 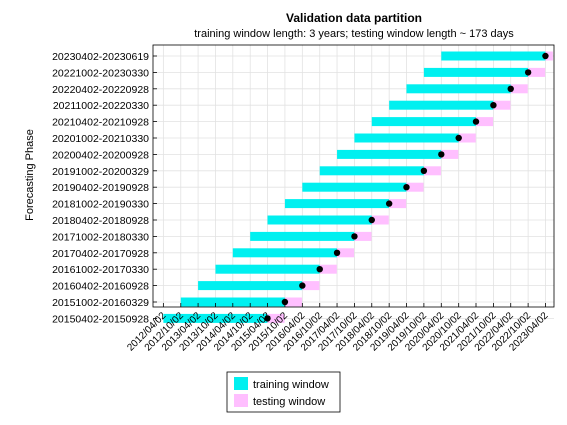 I want to click on y-tick-label: 20221002-20230330, so click(x=100, y=73).